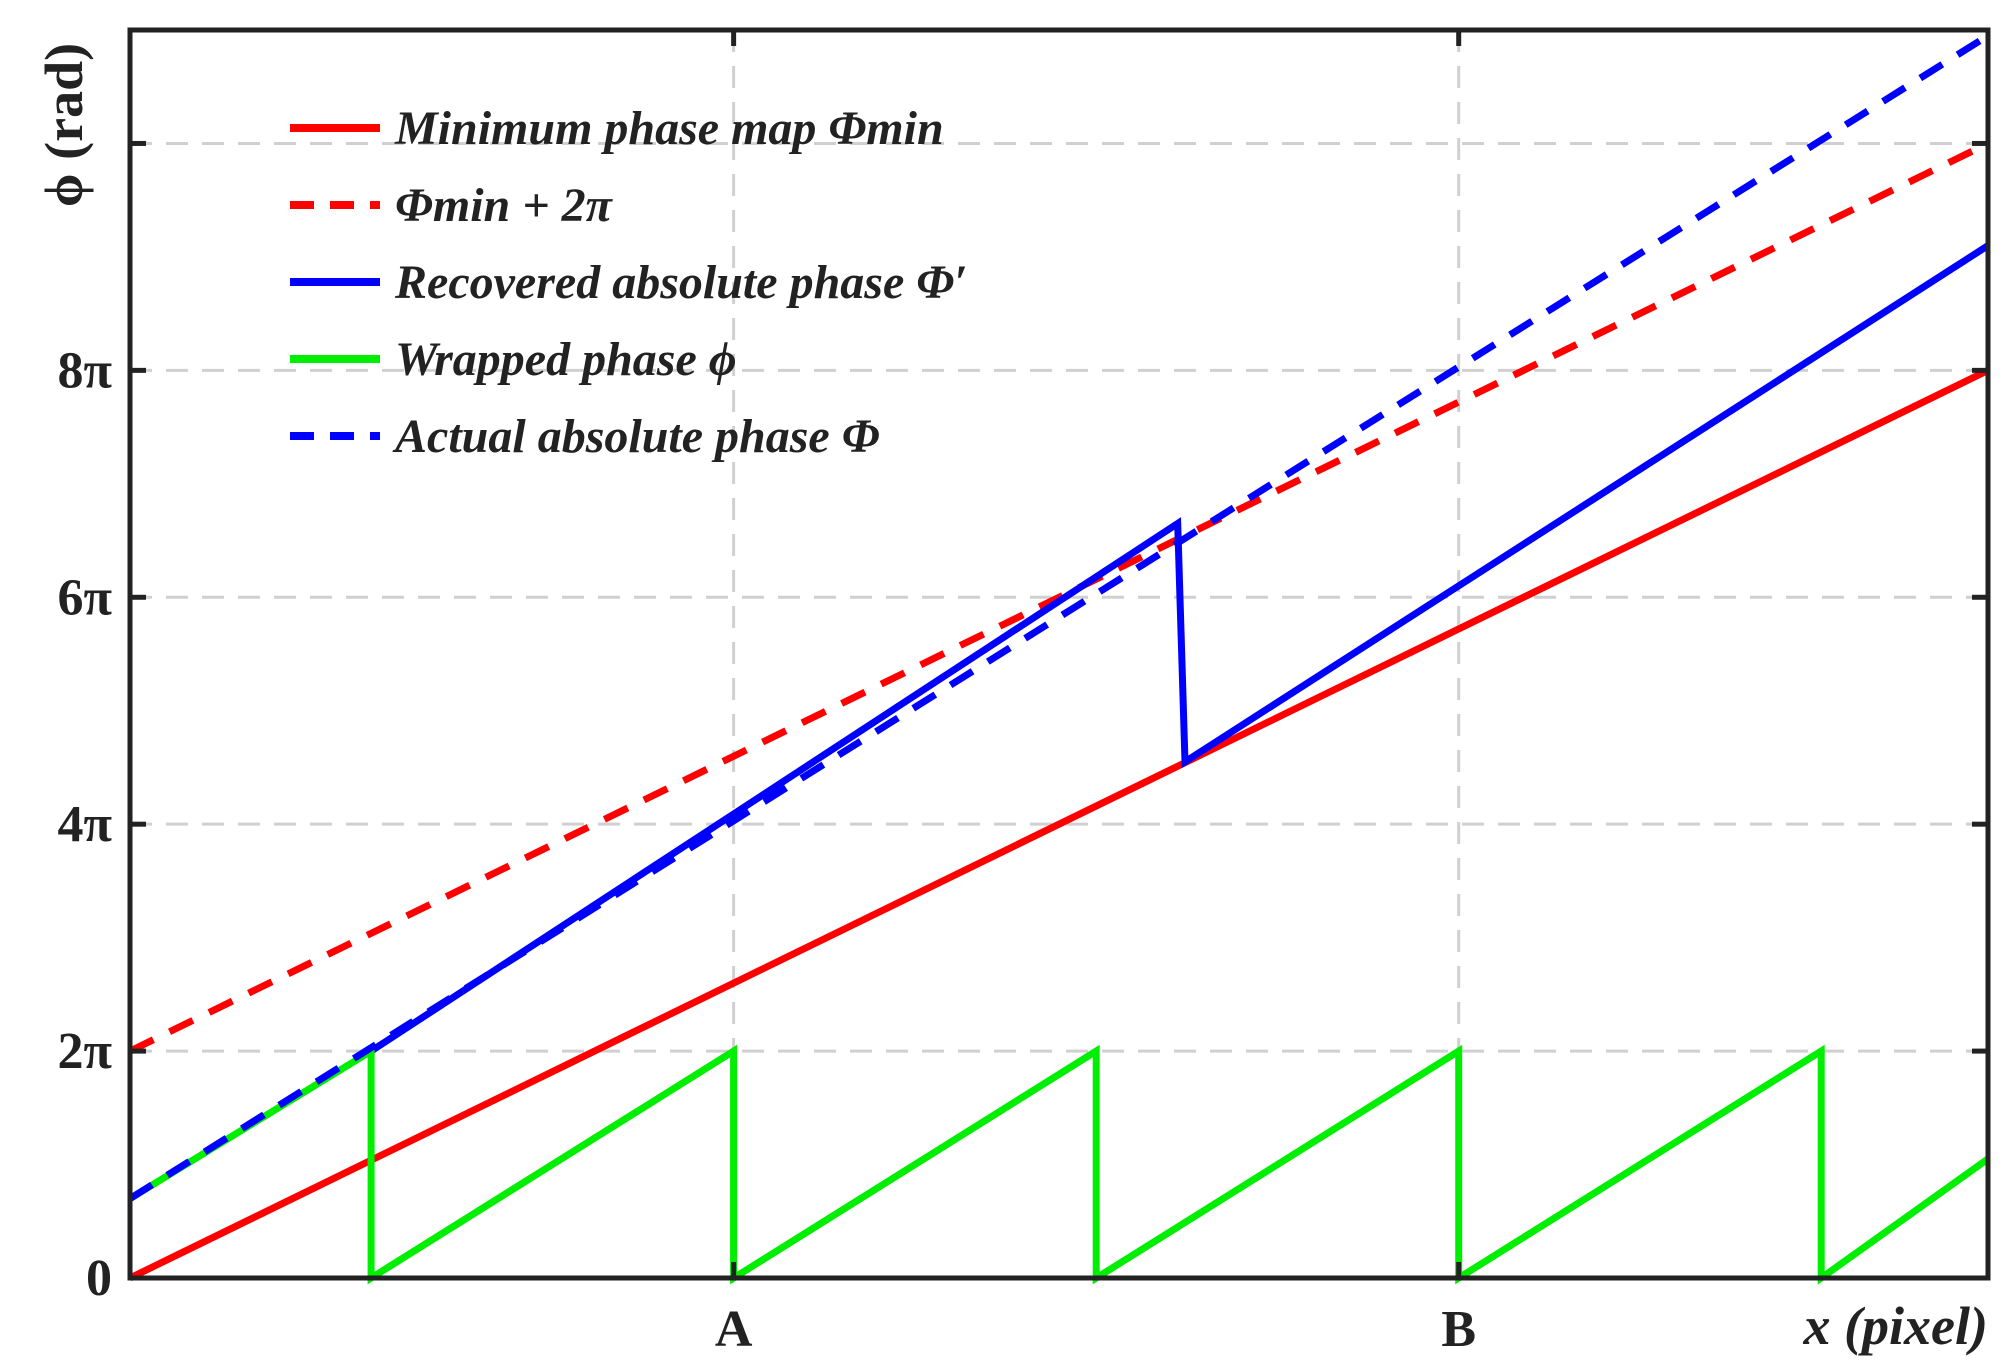 The width and height of the screenshot is (2011, 1371). What do you see at coordinates (734, 1329) in the screenshot?
I see `x-tick-label: A` at bounding box center [734, 1329].